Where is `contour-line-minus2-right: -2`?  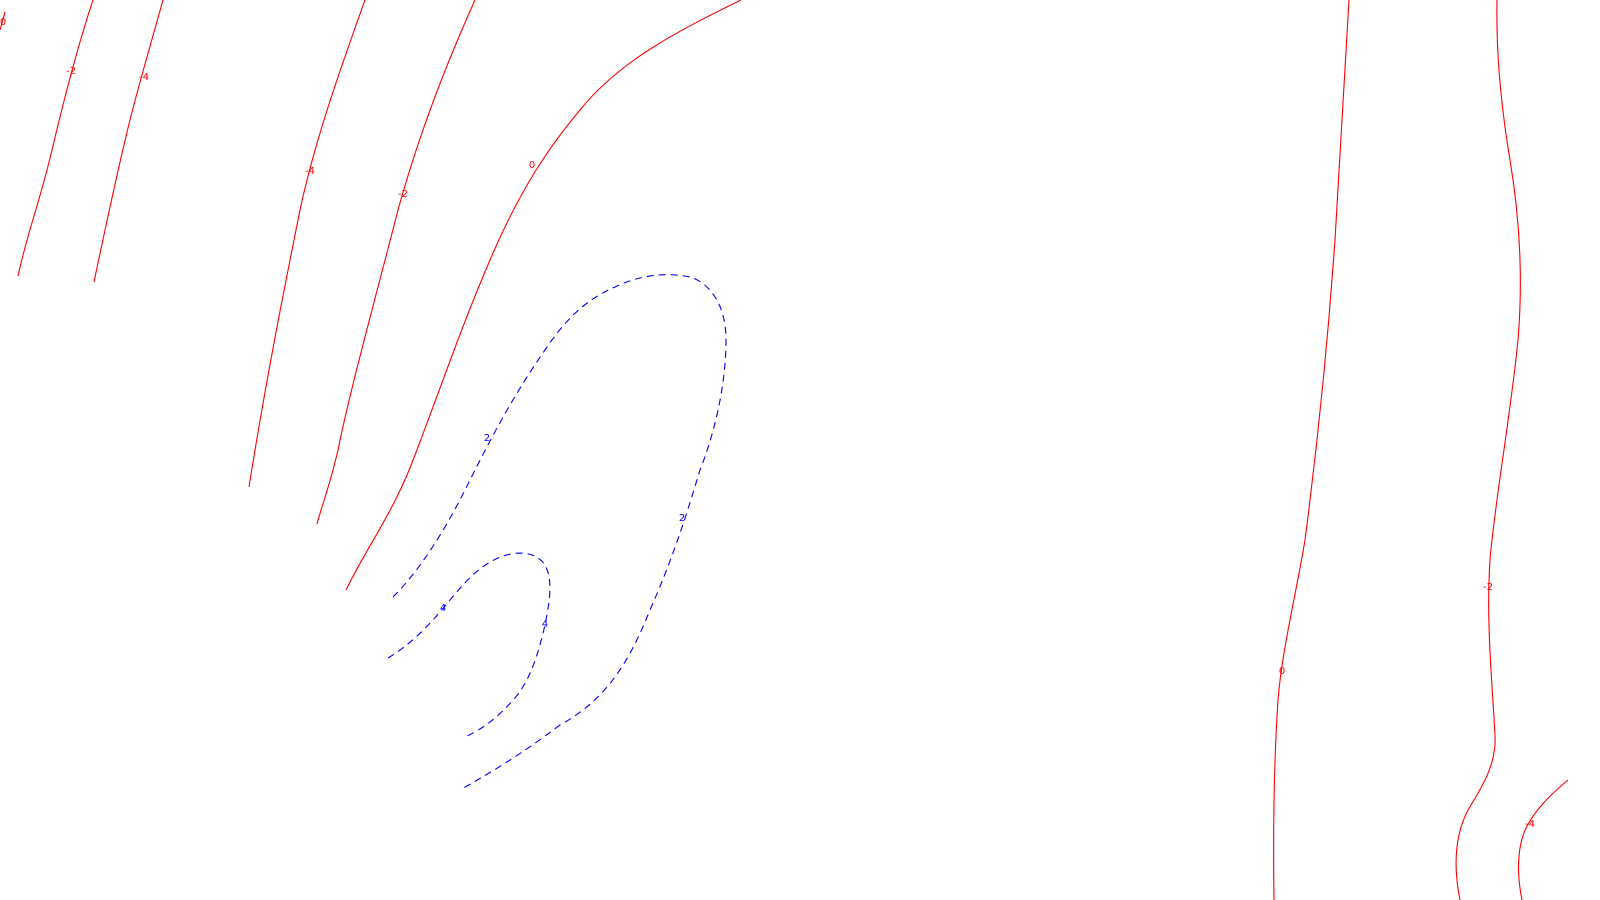 contour-line-minus2-right: -2 is located at coordinates (1488, 450).